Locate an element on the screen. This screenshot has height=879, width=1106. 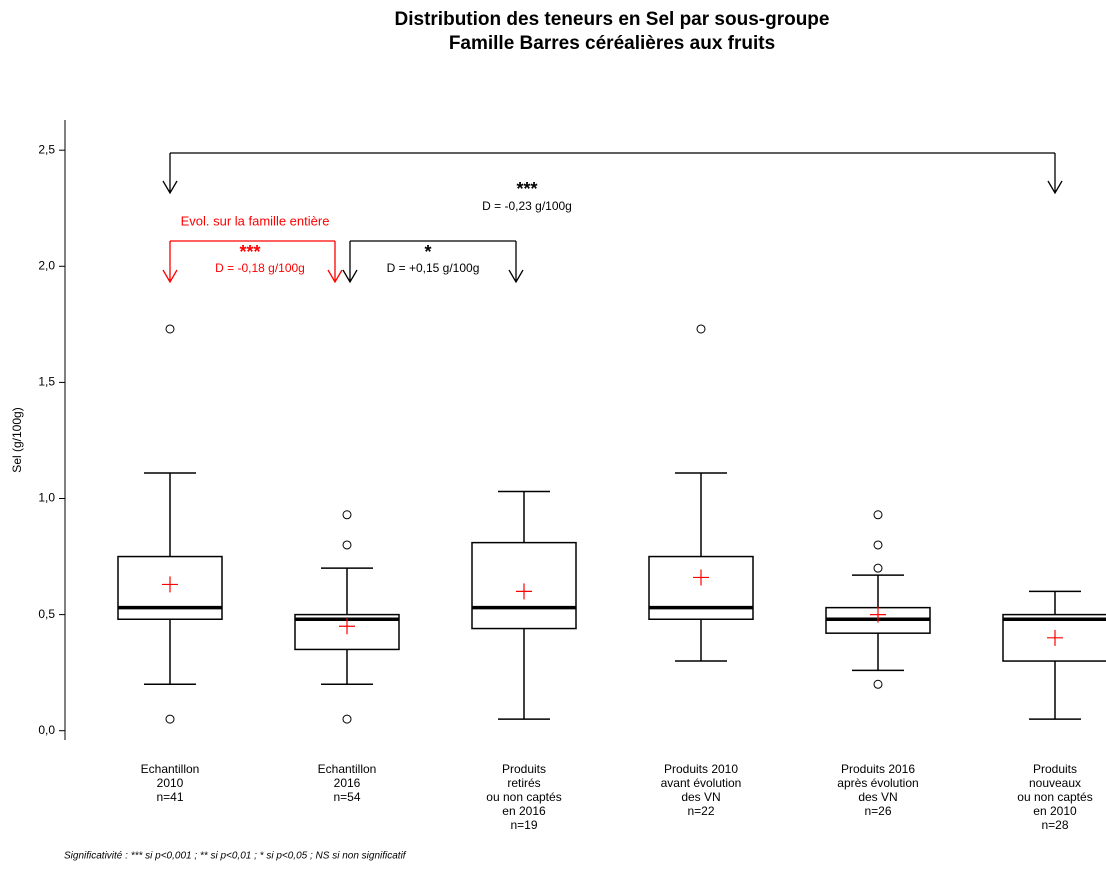
chart-title: Famille Barres céréalières aux fruits is located at coordinates (612, 43).